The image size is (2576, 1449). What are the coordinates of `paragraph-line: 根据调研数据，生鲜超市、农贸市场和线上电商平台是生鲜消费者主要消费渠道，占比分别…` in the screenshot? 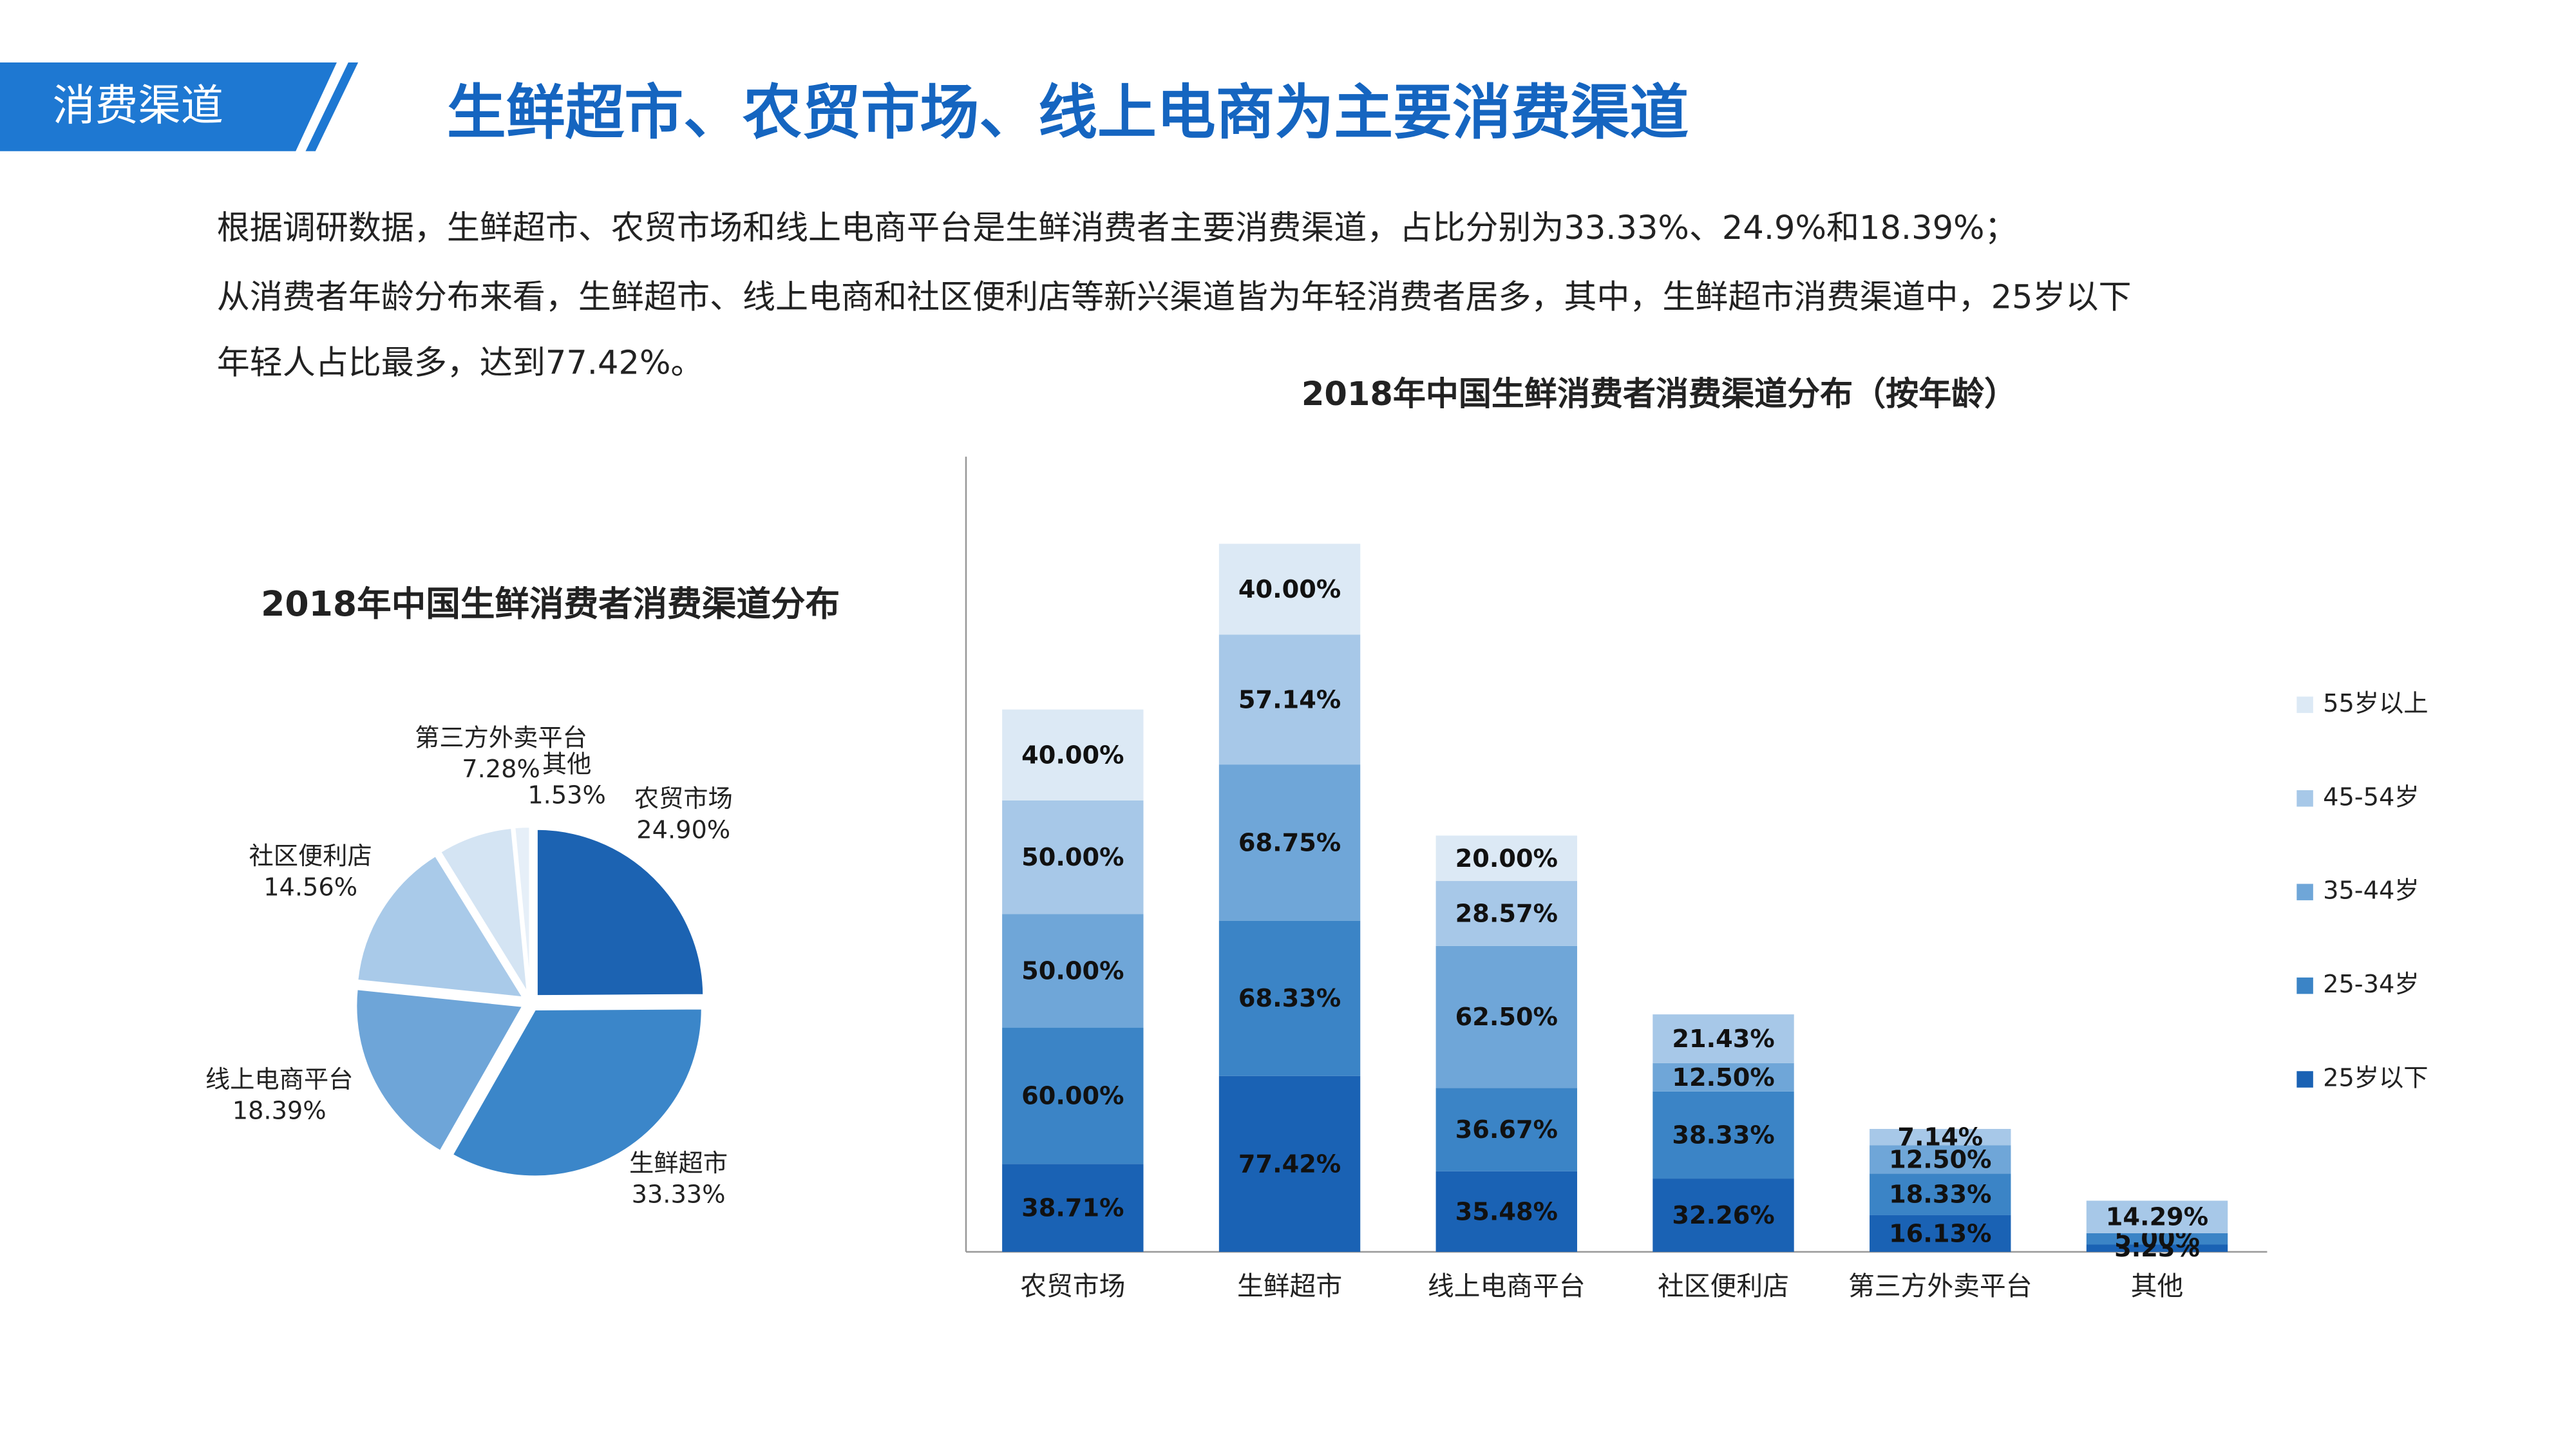 It's located at (1117, 228).